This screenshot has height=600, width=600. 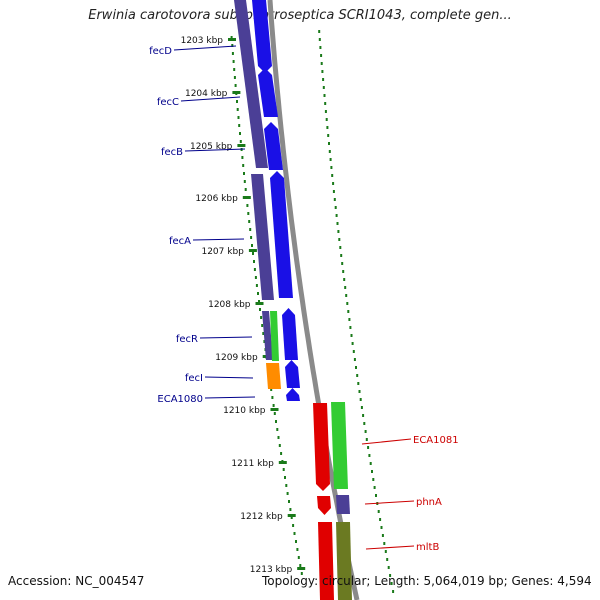 I want to click on tick-label: 1212 kbp, so click(x=261, y=517).